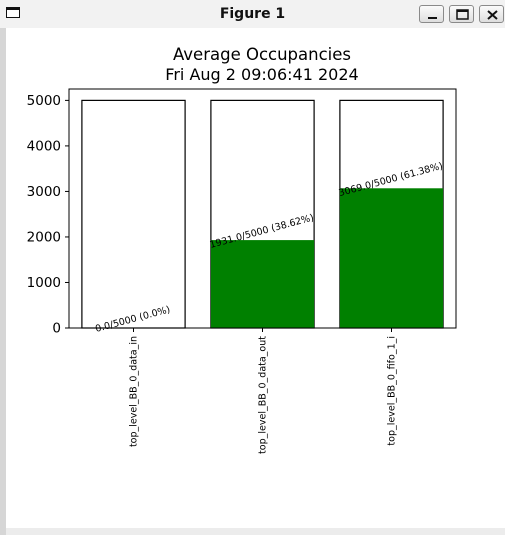  I want to click on close-icon, so click(492, 15).